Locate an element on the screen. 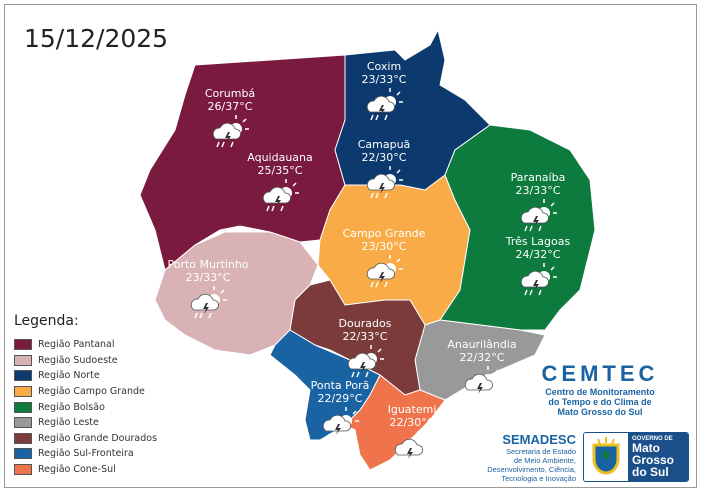 This screenshot has width=701, height=492. cemtec-subtitle-3: Mato Grosso do Sul is located at coordinates (600, 412).